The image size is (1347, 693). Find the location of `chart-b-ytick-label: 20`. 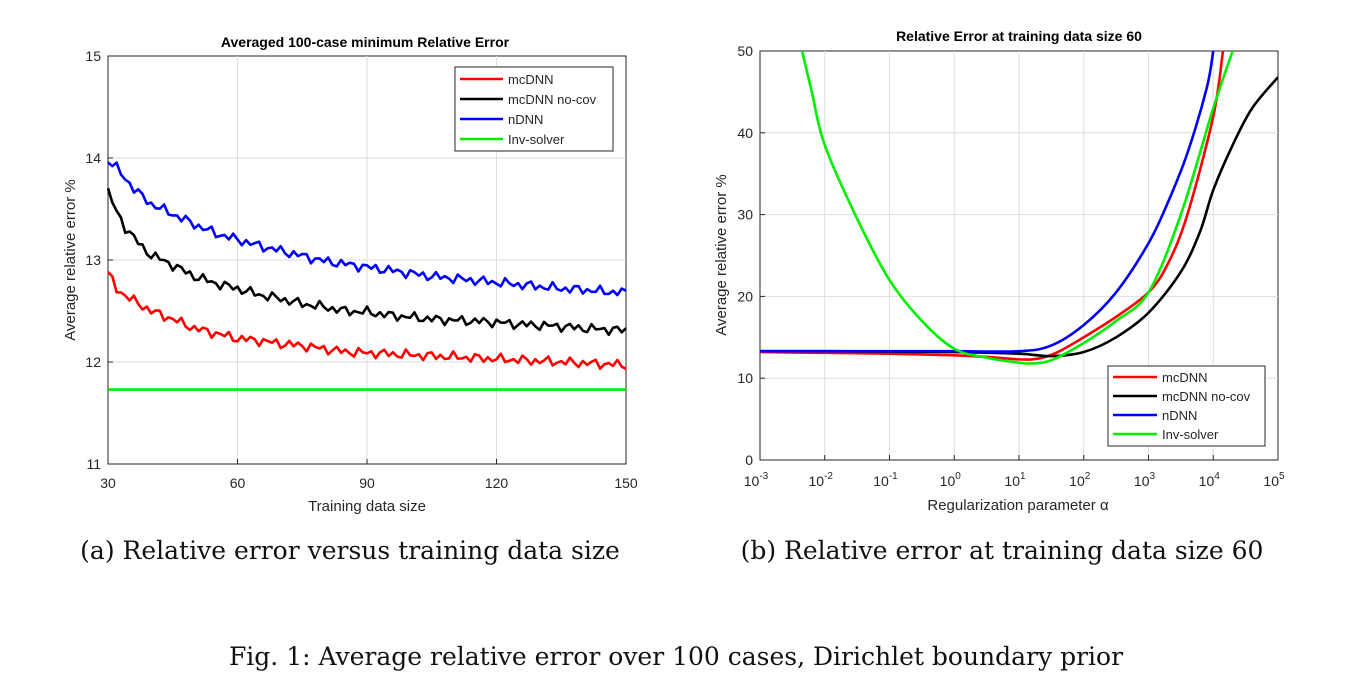

chart-b-ytick-label: 20 is located at coordinates (745, 296).